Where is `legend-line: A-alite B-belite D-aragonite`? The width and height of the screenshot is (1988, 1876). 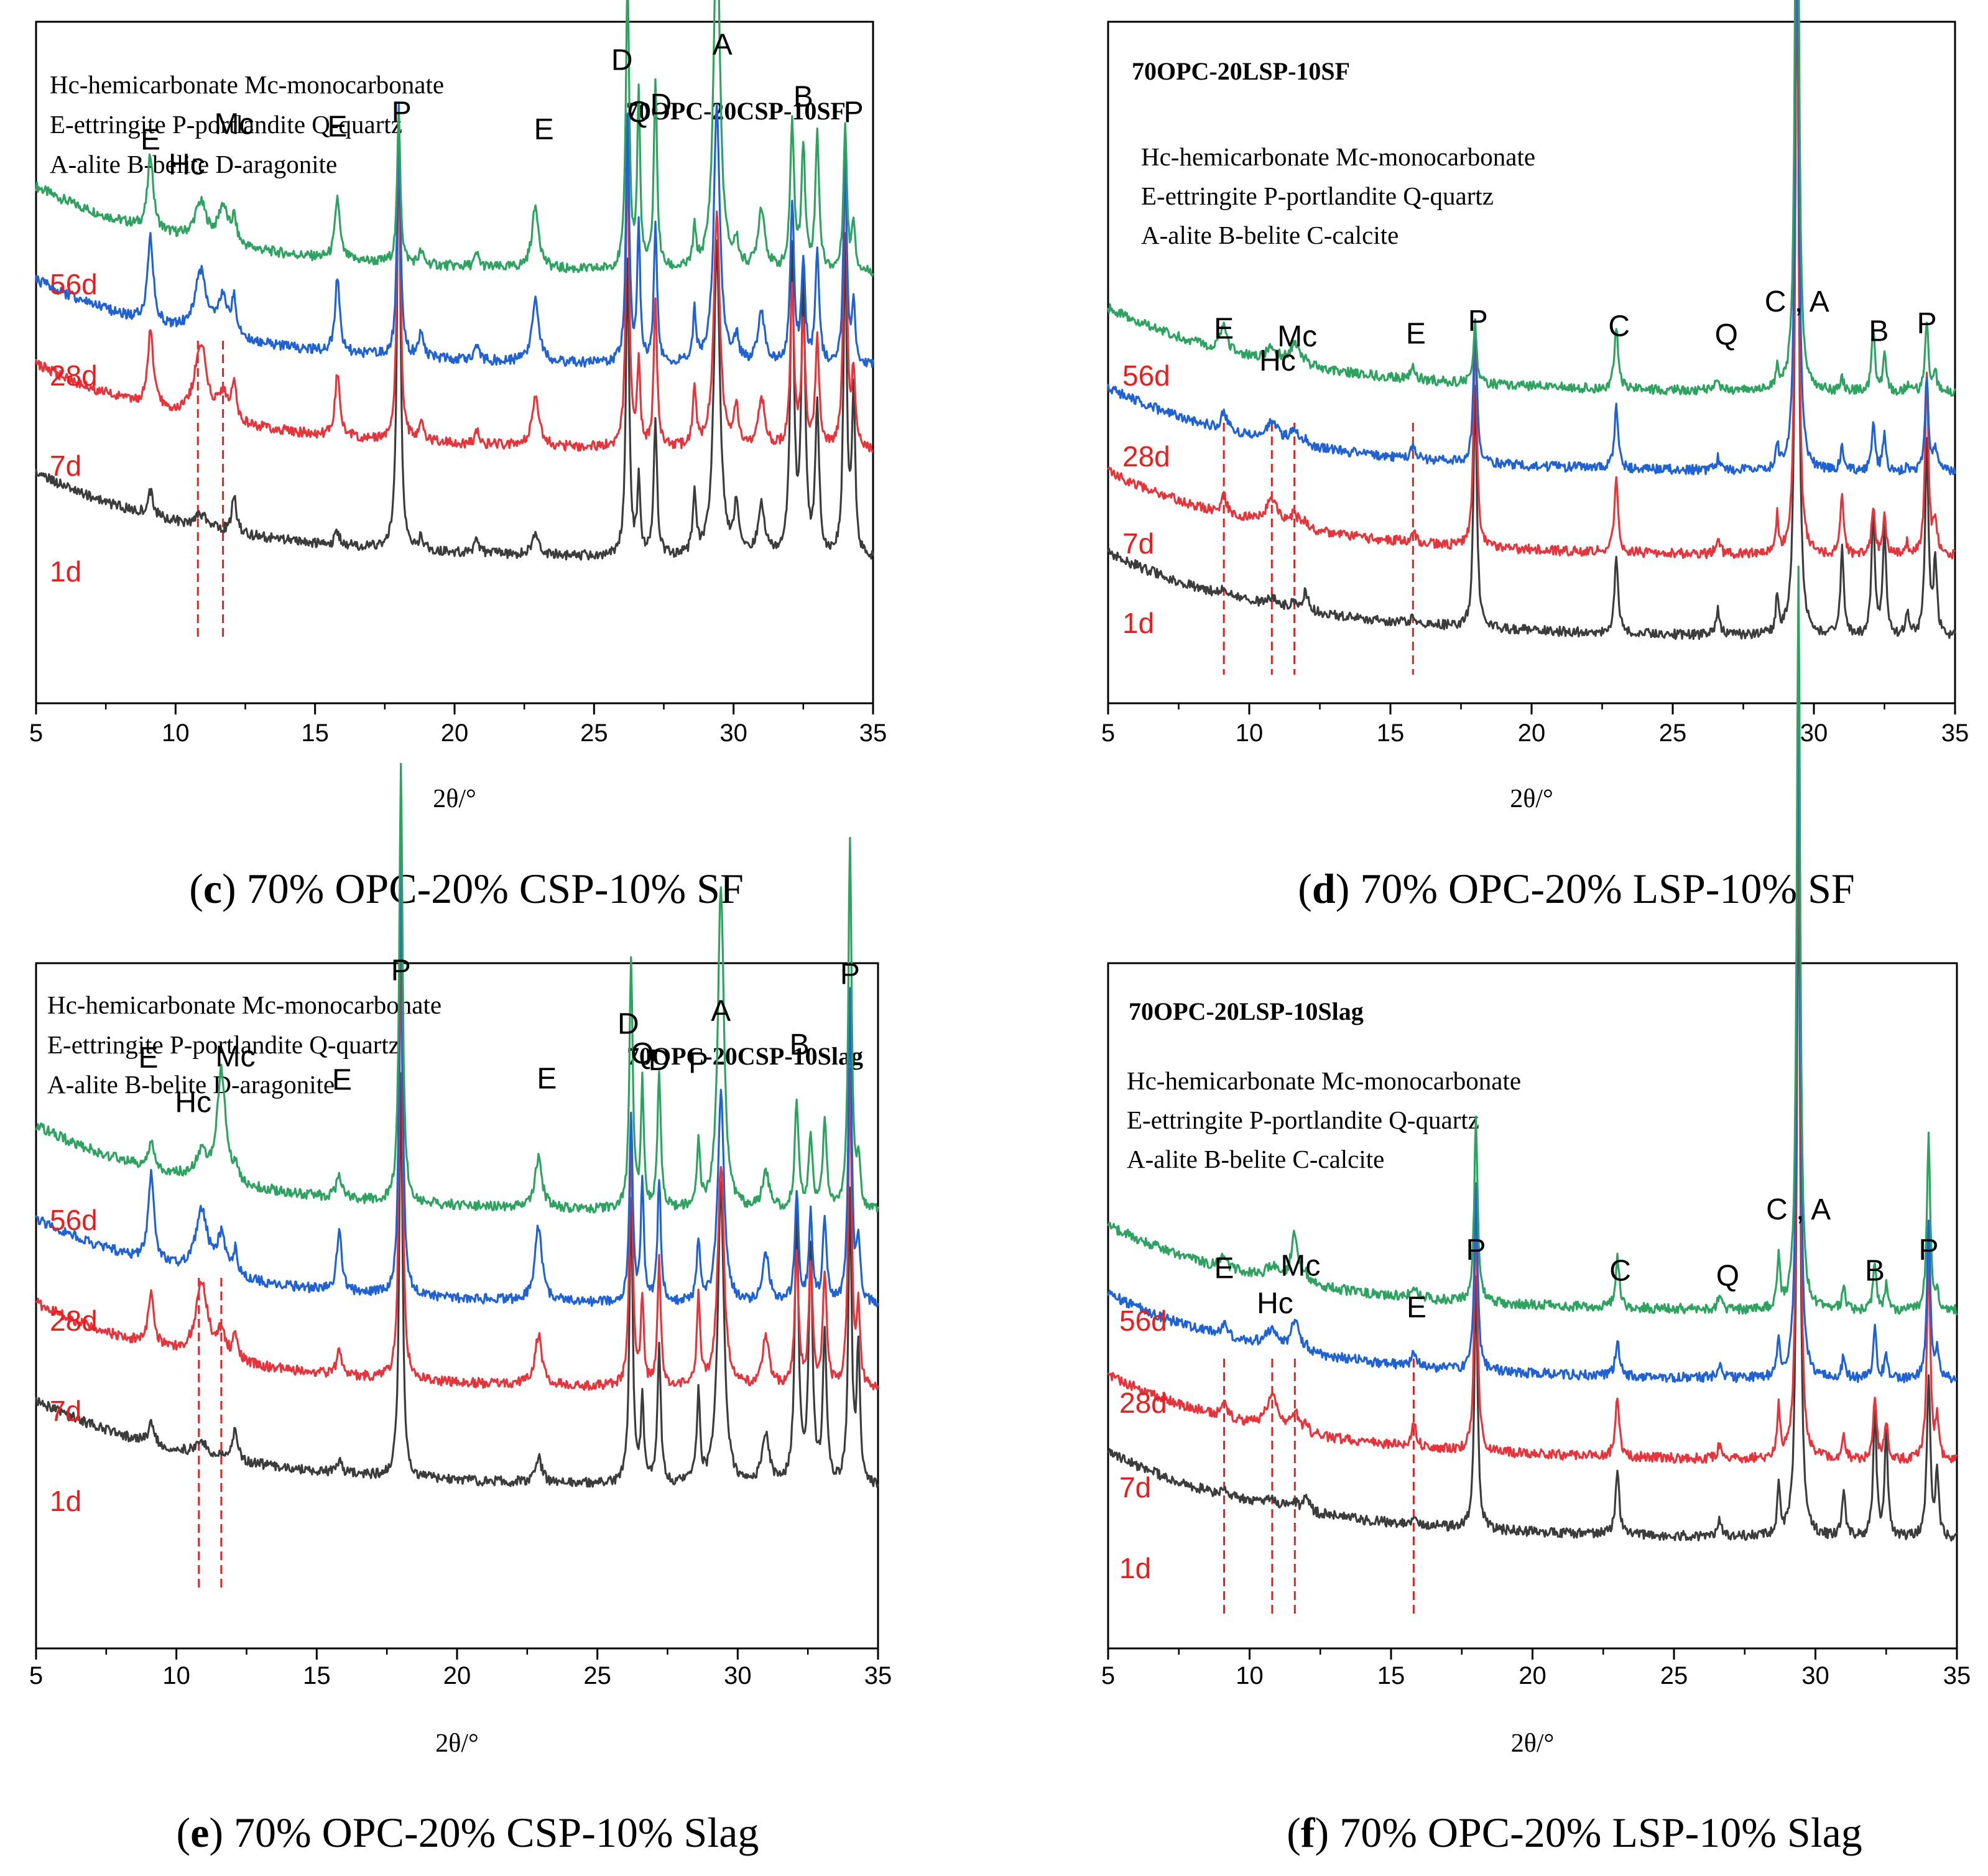
legend-line: A-alite B-belite D-aragonite is located at coordinates (193, 164).